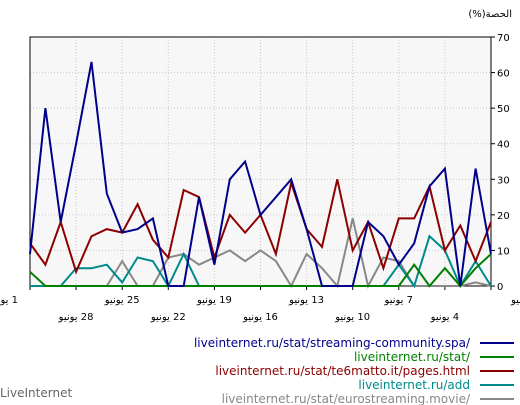 This screenshot has height=405, width=520. Describe the element at coordinates (503, 180) in the screenshot. I see `y-tick-label: 30` at that location.